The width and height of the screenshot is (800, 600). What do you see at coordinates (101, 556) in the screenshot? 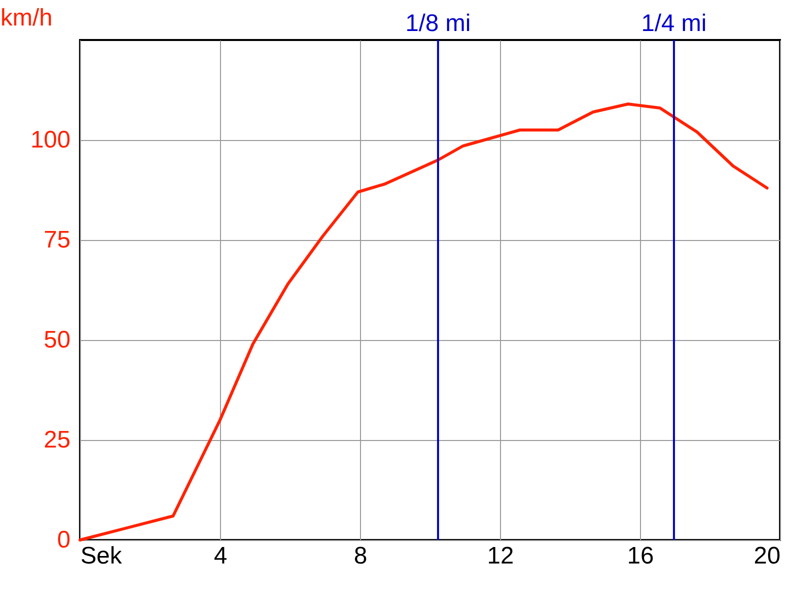
I see `x-tick-label: Sek` at bounding box center [101, 556].